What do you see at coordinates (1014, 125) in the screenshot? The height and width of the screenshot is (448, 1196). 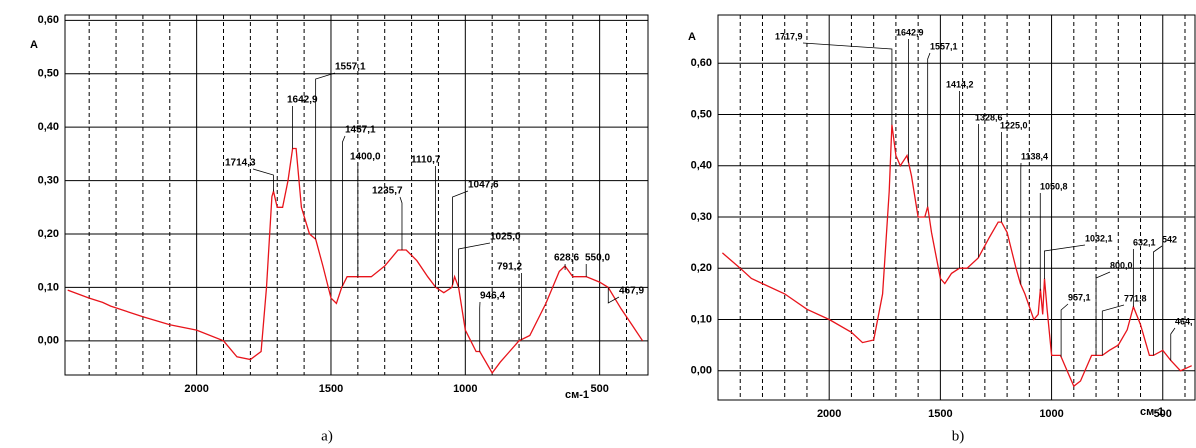 I see `annotation-label: 1225,0` at bounding box center [1014, 125].